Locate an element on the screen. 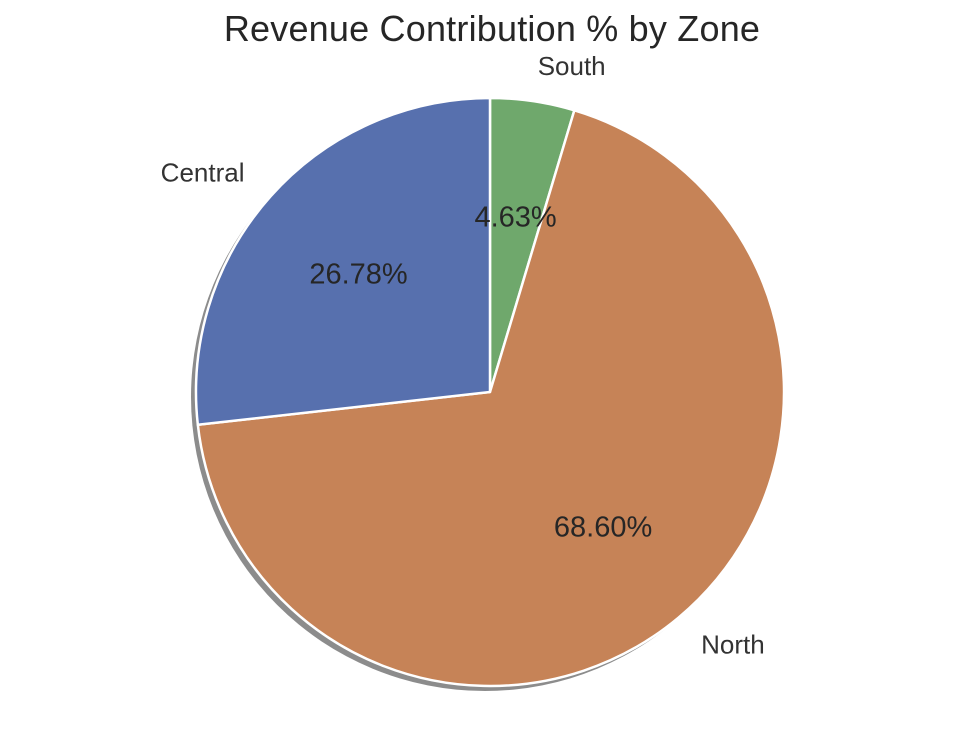  pie-slice-central is located at coordinates (343, 261).